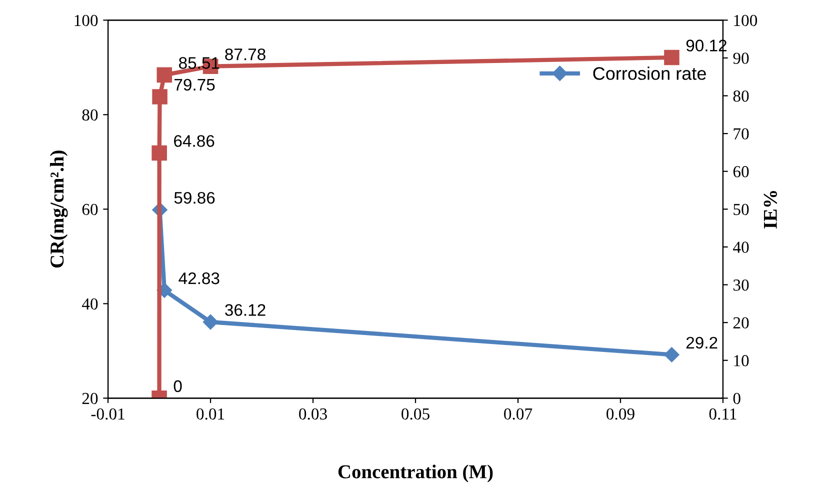 This screenshot has width=831, height=504. I want to click on data-label: 87.78, so click(245, 54).